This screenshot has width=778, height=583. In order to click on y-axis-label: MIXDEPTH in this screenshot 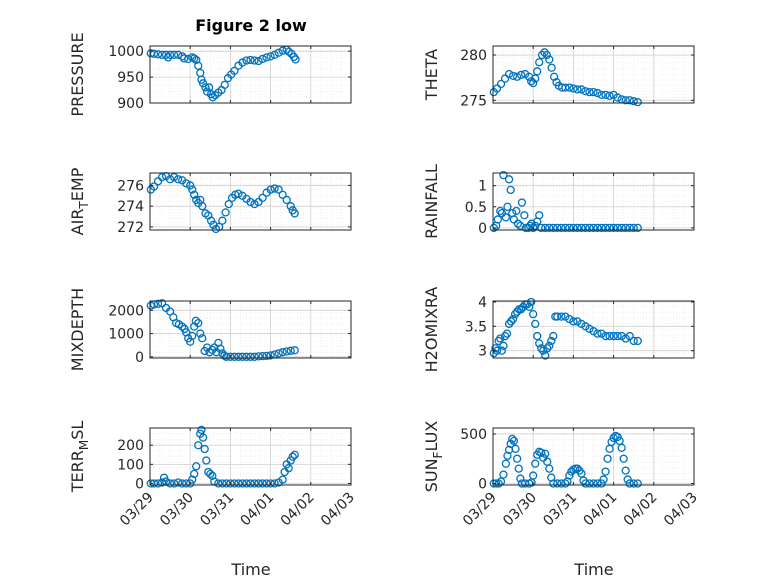, I will do `click(77, 329)`.